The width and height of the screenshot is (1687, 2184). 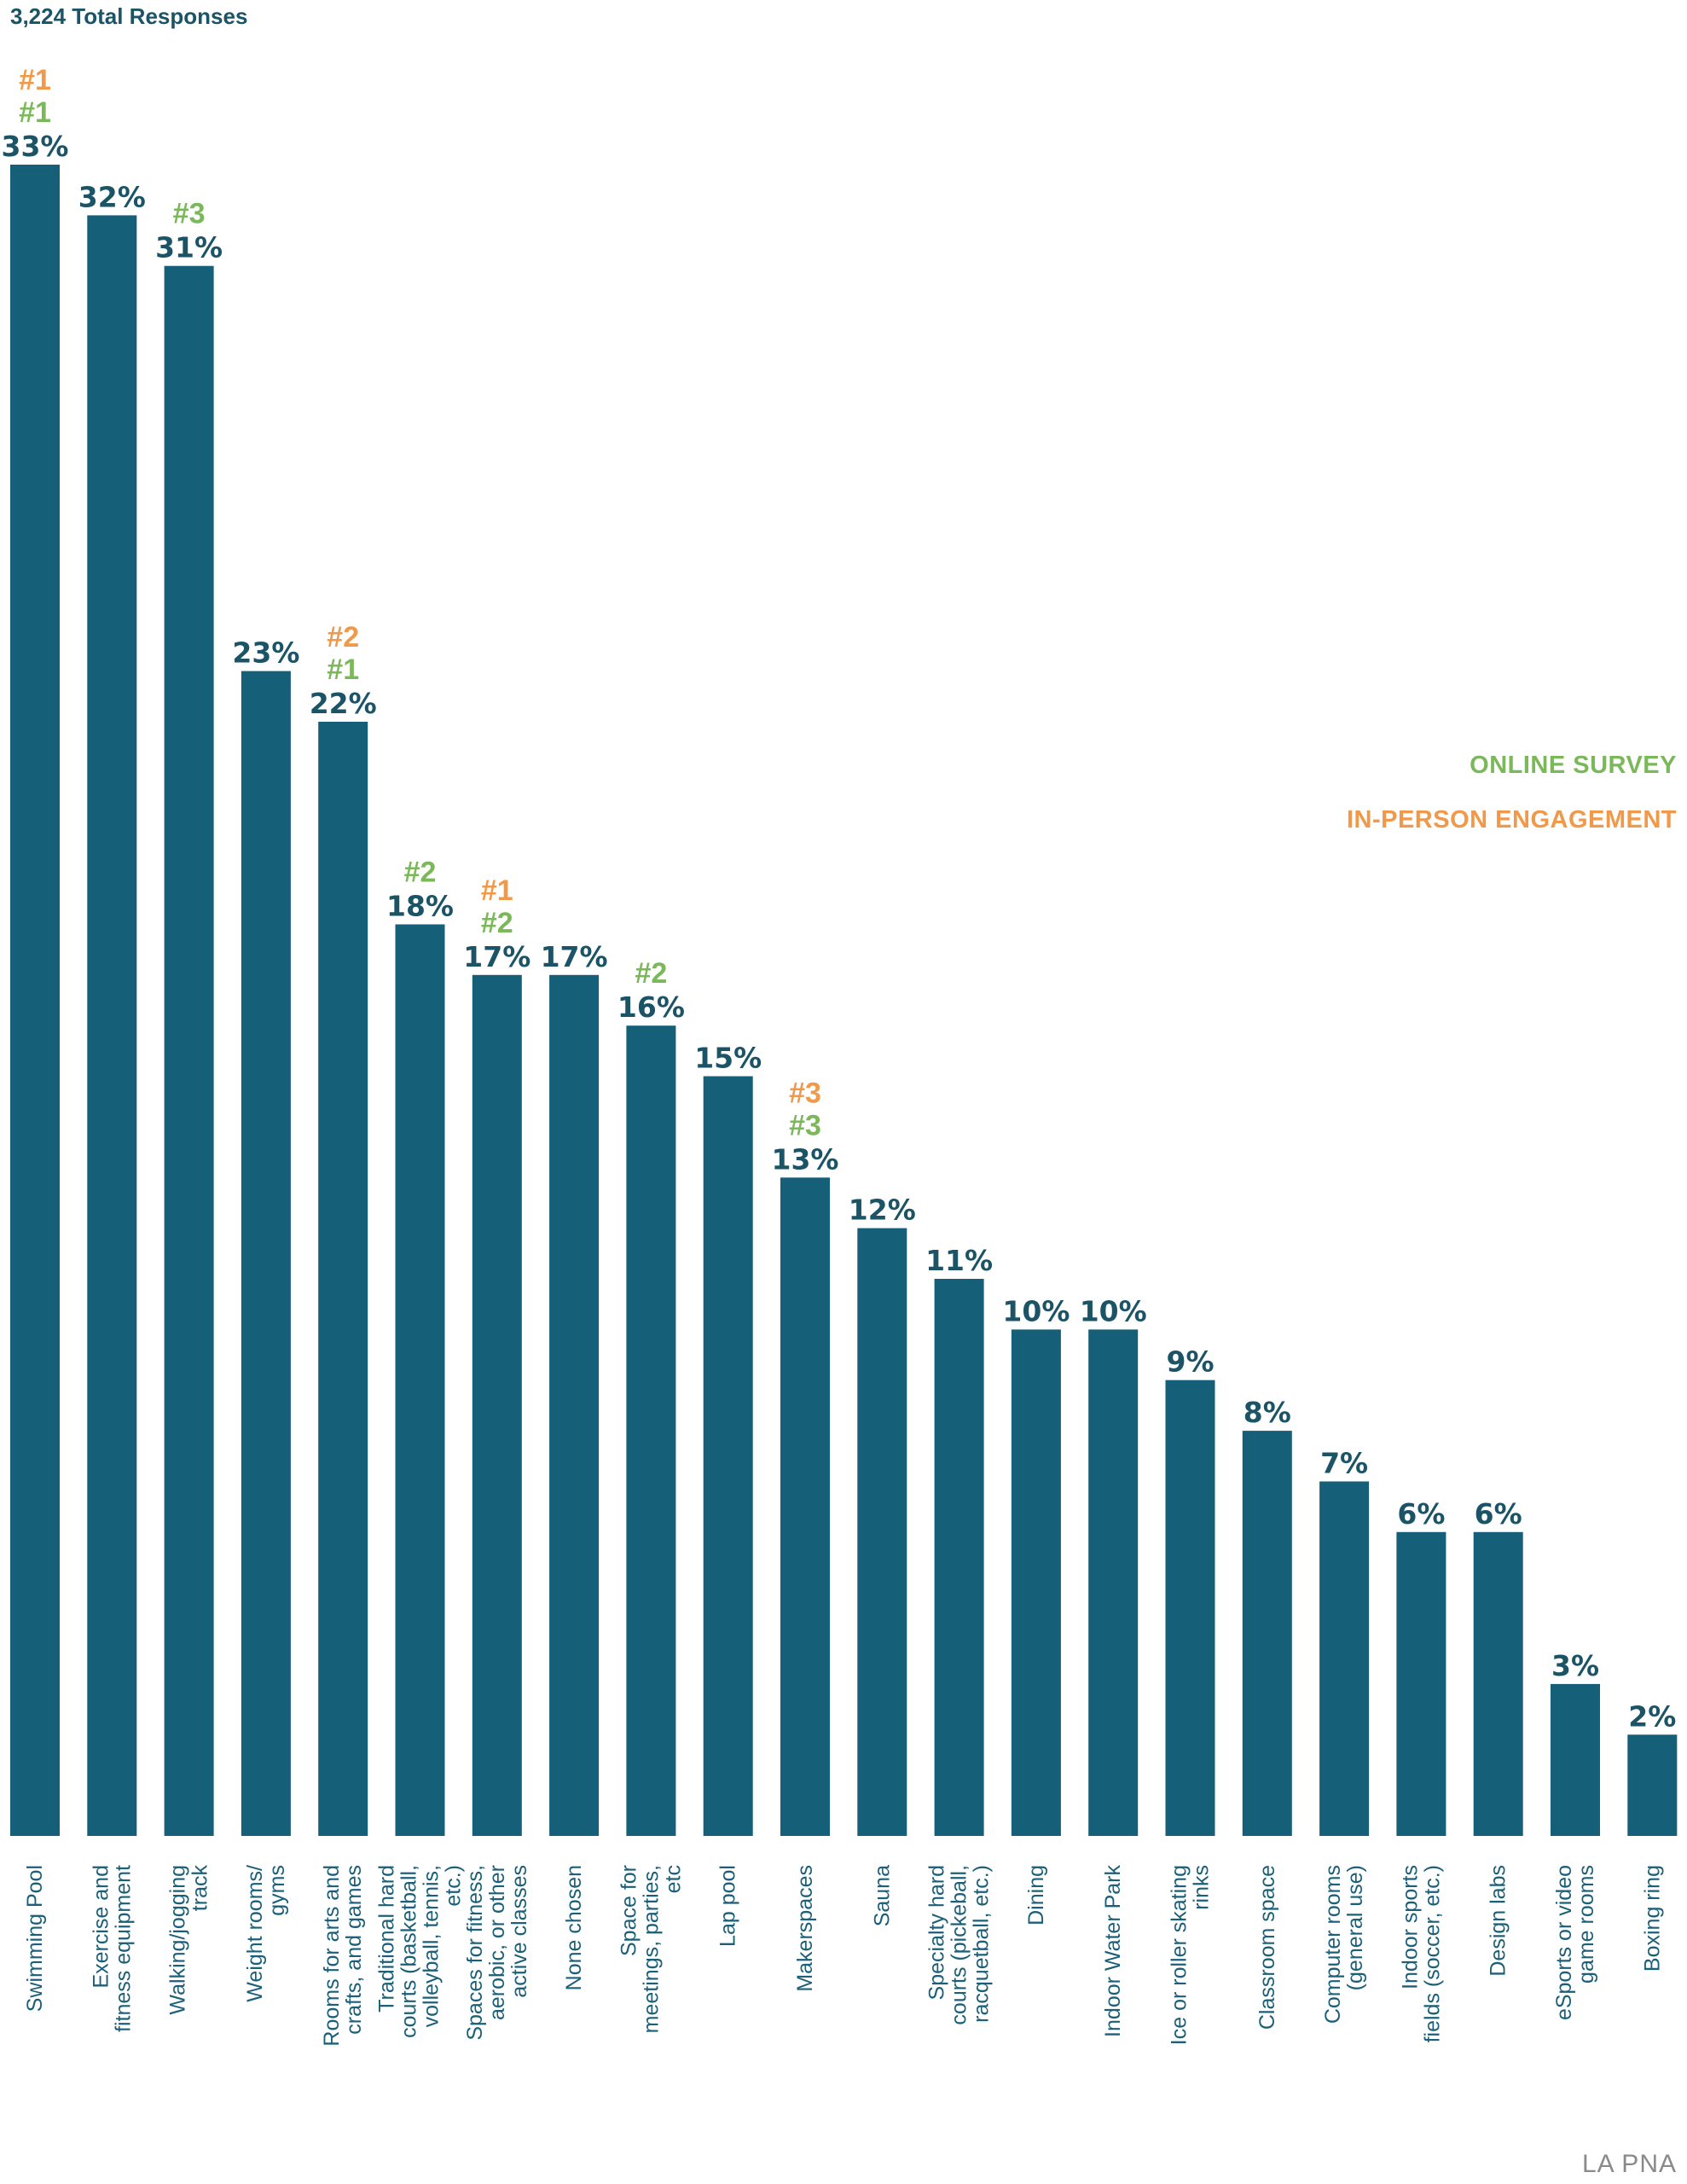 I want to click on category-label-classroom-space: Classroom space, so click(x=1267, y=1947).